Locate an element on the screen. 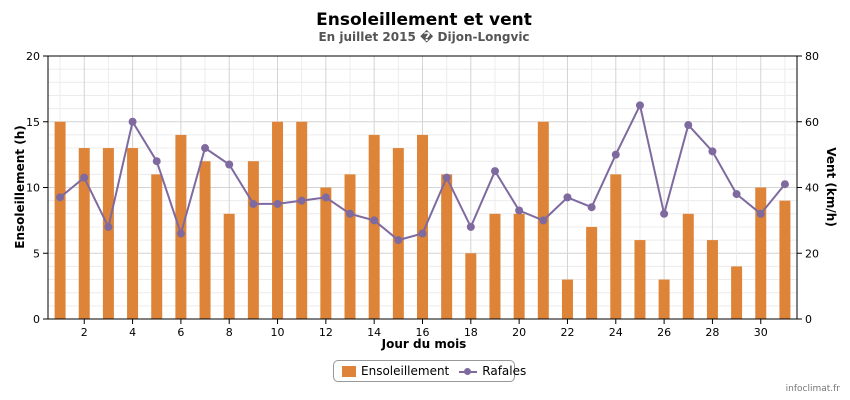 Image resolution: width=850 pixels, height=400 pixels. legend: Ensoleillement Rafales is located at coordinates (429, 371).